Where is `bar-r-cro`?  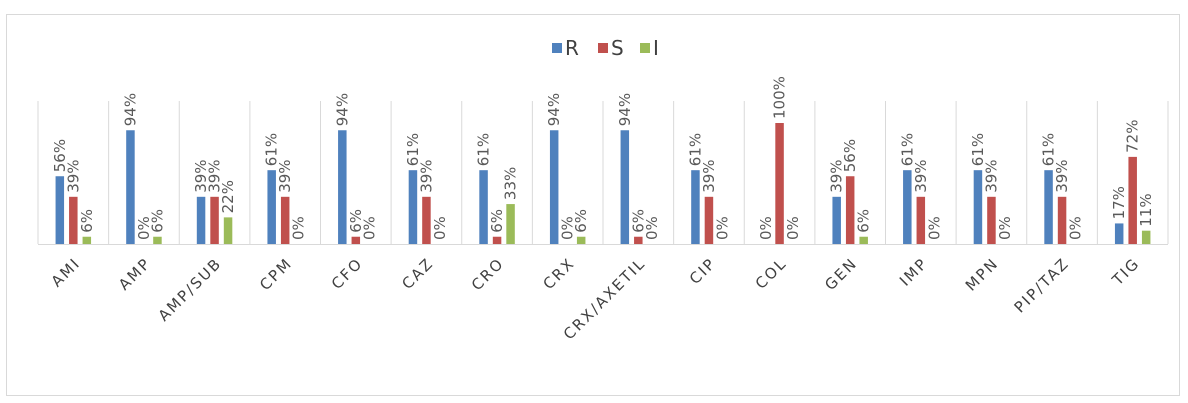 bar-r-cro is located at coordinates (483, 207).